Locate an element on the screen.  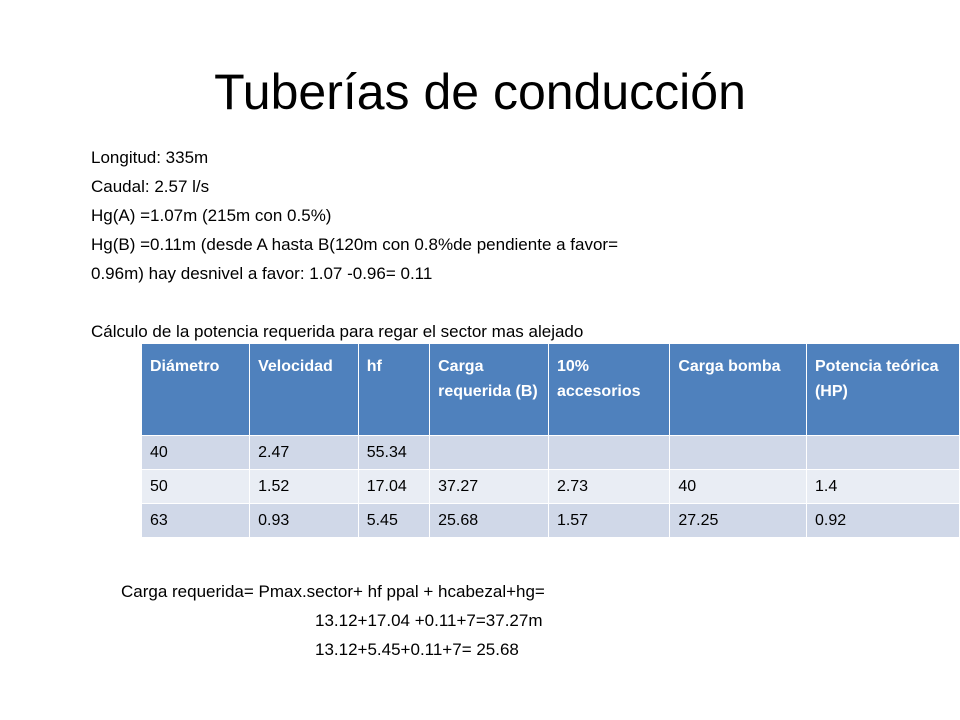
col-header-carga-bomba: Carga bomba is located at coordinates (738, 389).